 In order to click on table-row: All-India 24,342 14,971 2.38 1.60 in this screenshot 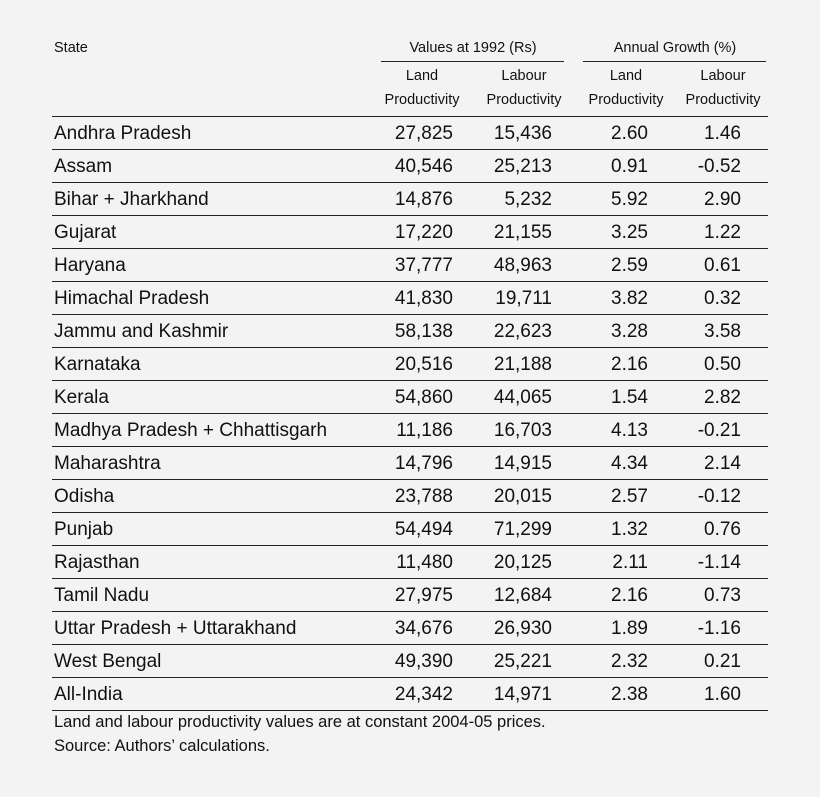, I will do `click(410, 694)`.